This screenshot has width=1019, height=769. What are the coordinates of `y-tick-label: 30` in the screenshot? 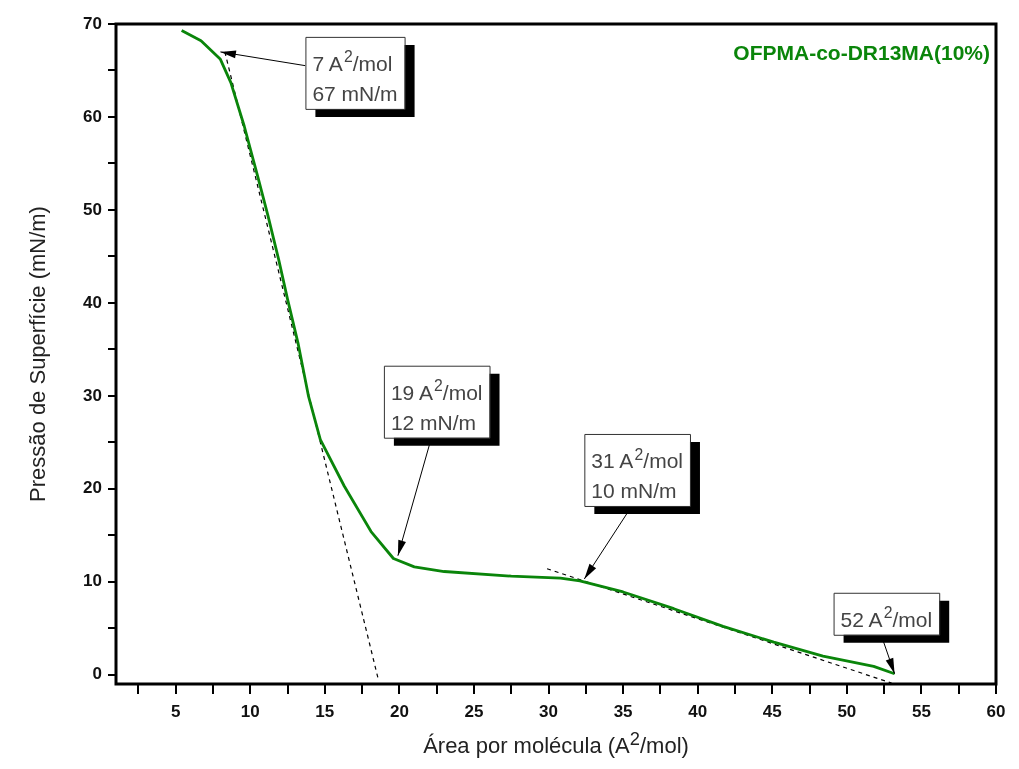 It's located at (92, 395).